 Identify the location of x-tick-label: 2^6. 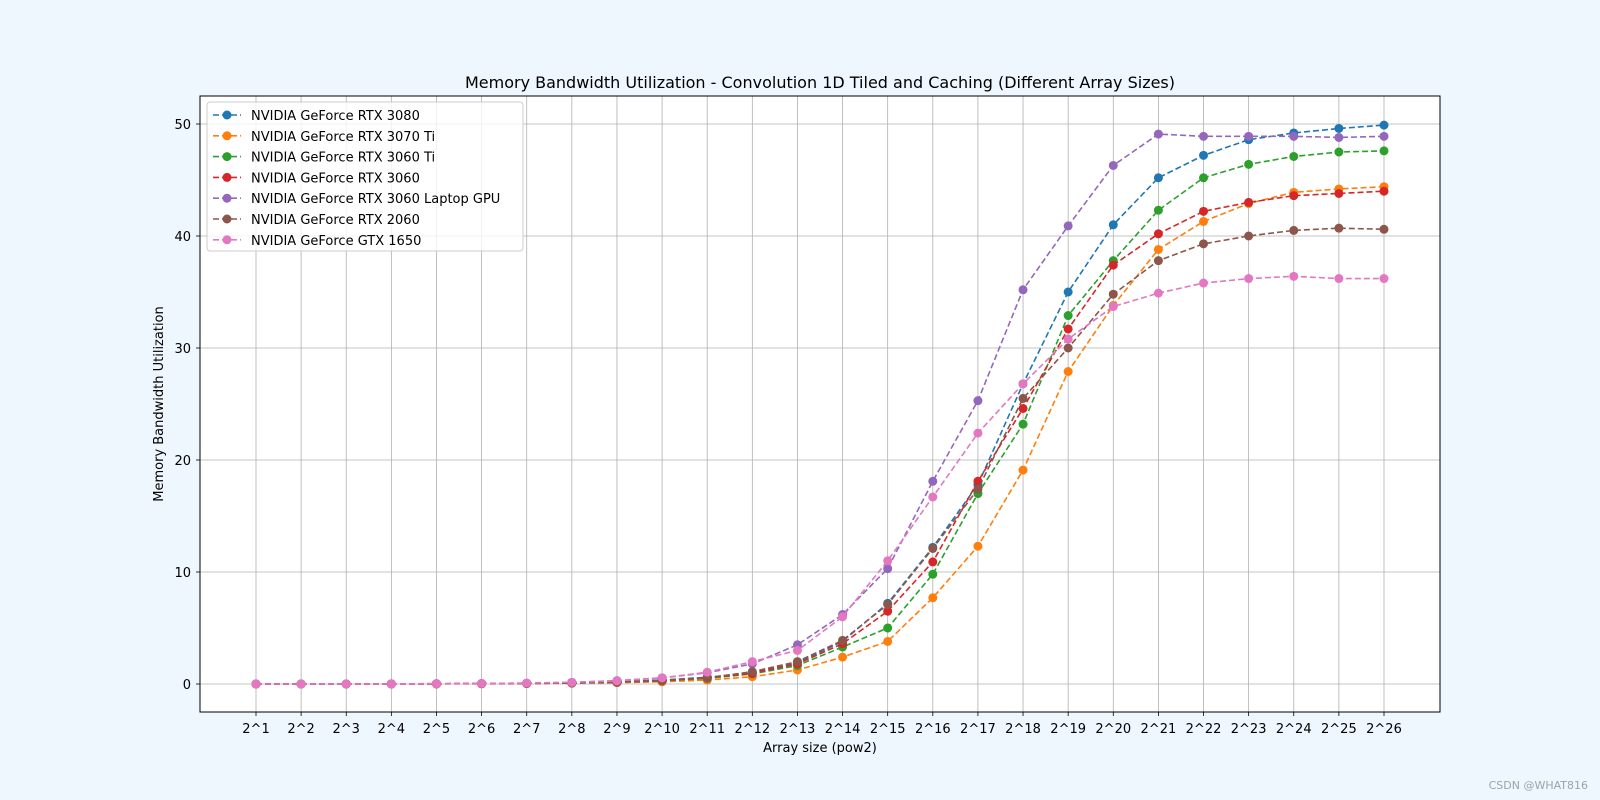
(481, 729).